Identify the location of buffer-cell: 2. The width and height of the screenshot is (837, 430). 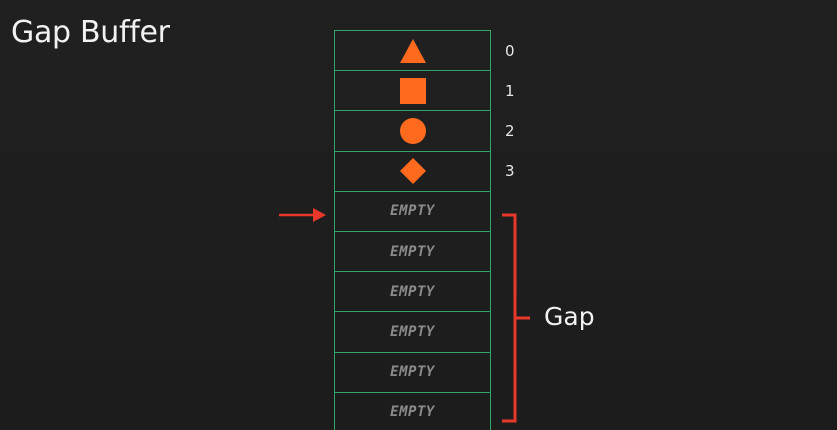
(424, 131).